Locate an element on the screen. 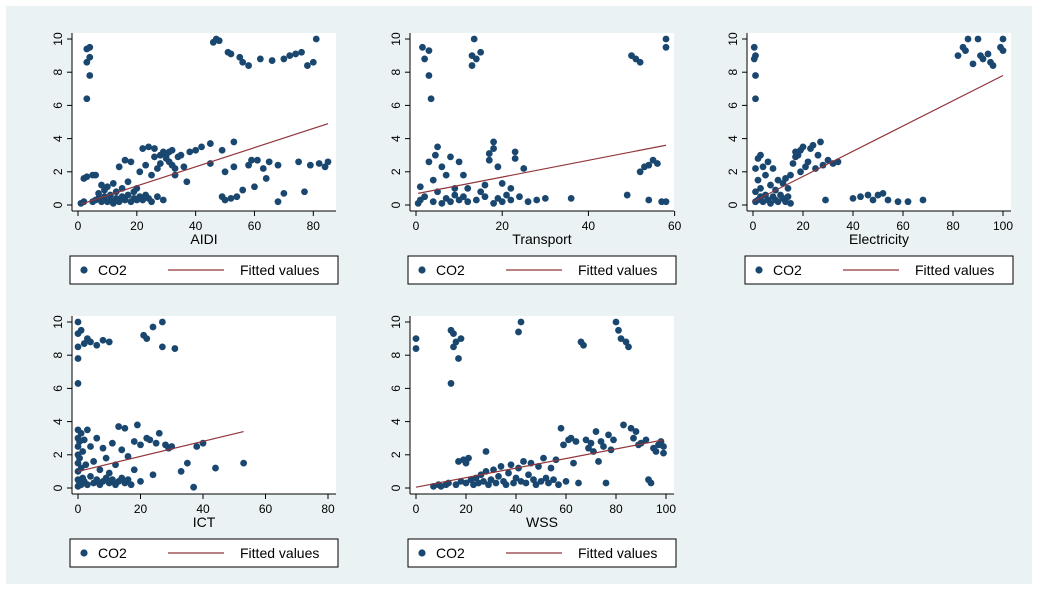 The width and height of the screenshot is (1041, 595). y-tick-label: 6 is located at coordinates (396, 388).